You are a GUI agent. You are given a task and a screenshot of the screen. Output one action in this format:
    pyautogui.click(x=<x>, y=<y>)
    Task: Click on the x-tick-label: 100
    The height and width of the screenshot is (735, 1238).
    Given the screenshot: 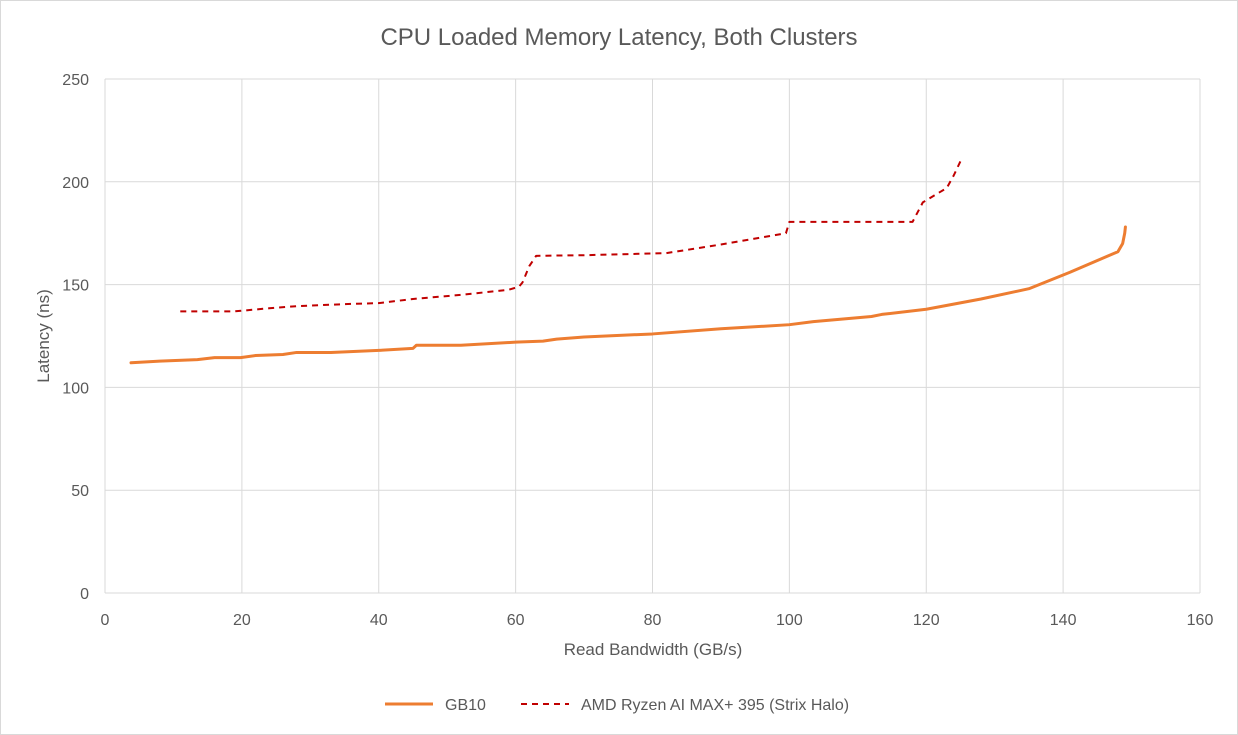 What is the action you would take?
    pyautogui.click(x=789, y=620)
    